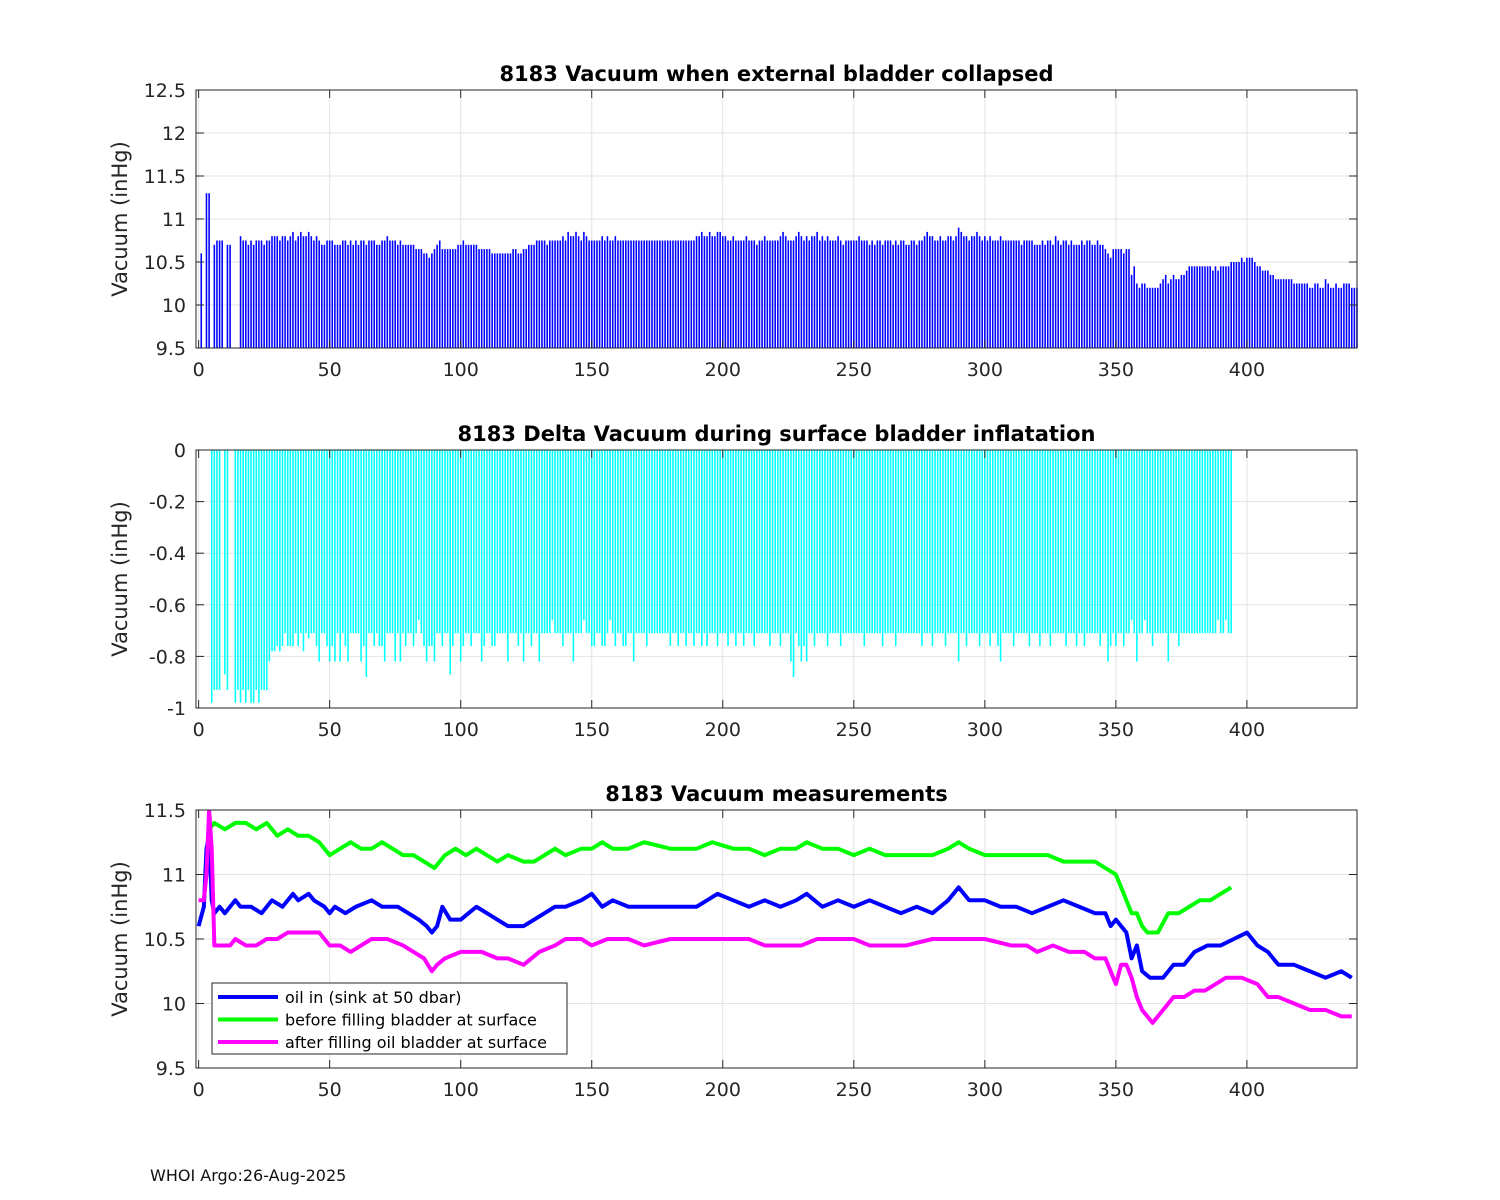 This screenshot has width=1500, height=1200. Describe the element at coordinates (167, 503) in the screenshot. I see `y-tick-label: -0.2` at that location.